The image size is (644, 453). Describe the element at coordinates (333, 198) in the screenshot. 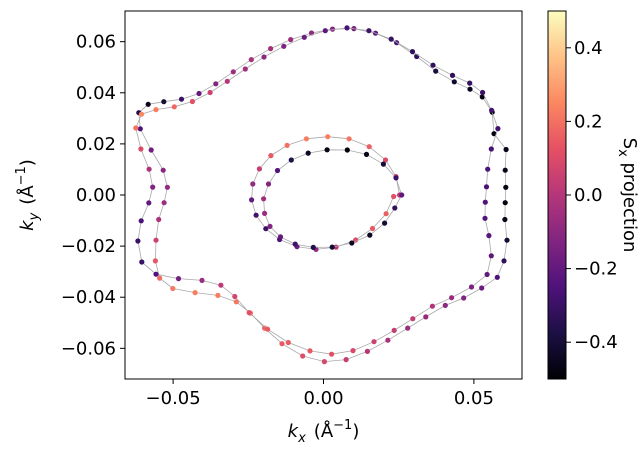

I see `contour-line-inner-b` at that location.